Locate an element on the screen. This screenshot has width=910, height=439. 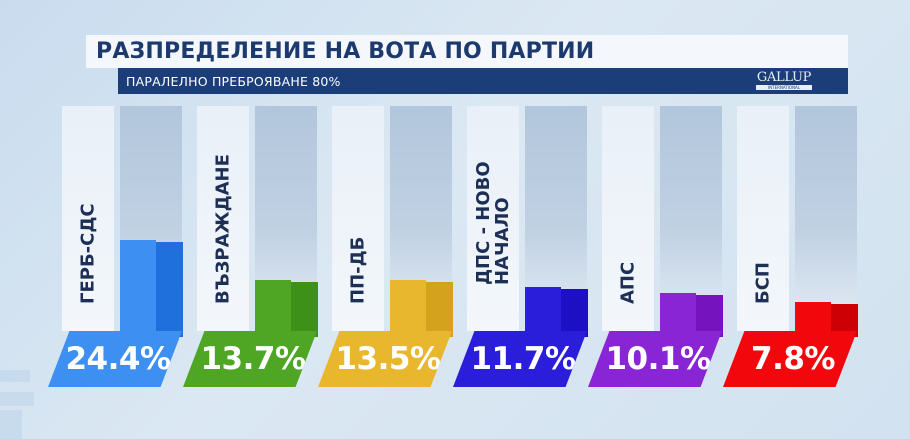
party-label-panel: ПП-ДБ is located at coordinates (358, 218).